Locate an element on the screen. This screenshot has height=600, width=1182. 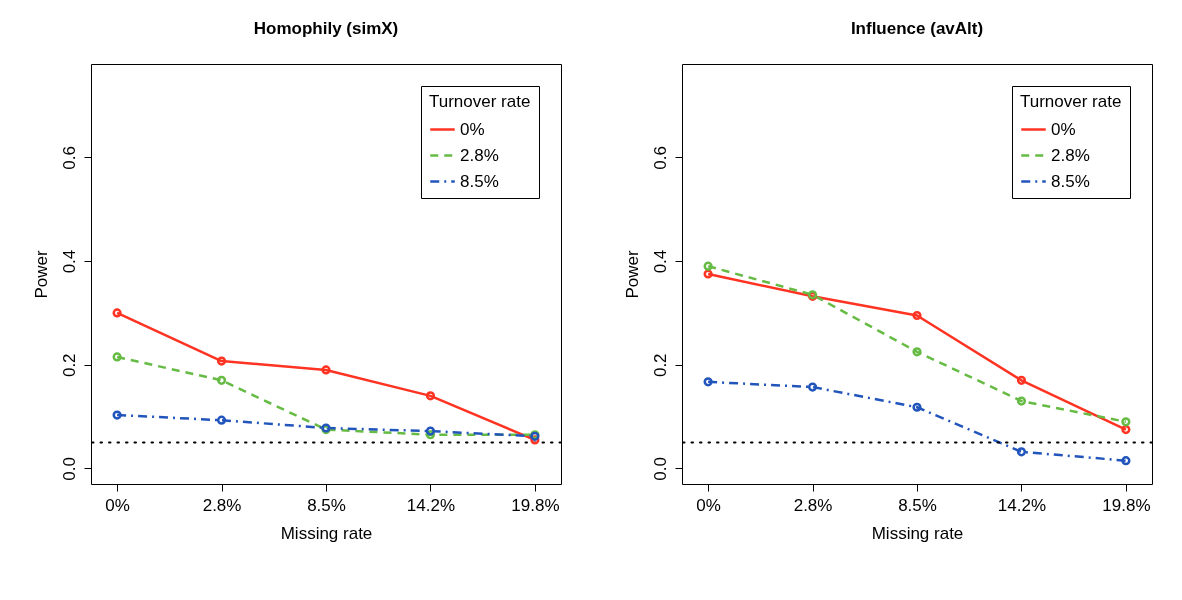
chart-title: Influence (avAlt) is located at coordinates (917, 28).